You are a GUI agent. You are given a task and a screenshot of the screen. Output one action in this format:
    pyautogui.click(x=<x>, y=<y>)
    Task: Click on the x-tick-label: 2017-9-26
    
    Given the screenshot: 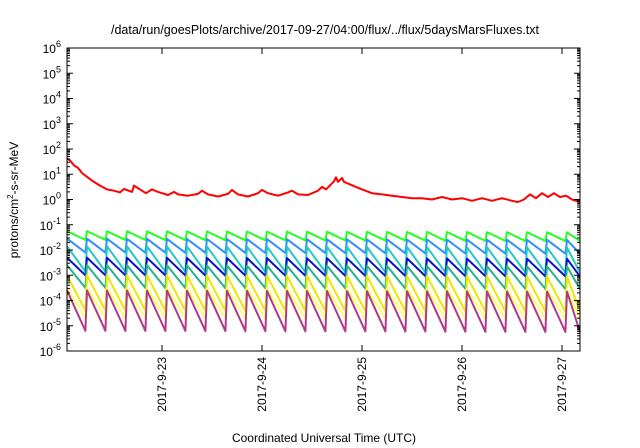 What is the action you would take?
    pyautogui.click(x=462, y=384)
    